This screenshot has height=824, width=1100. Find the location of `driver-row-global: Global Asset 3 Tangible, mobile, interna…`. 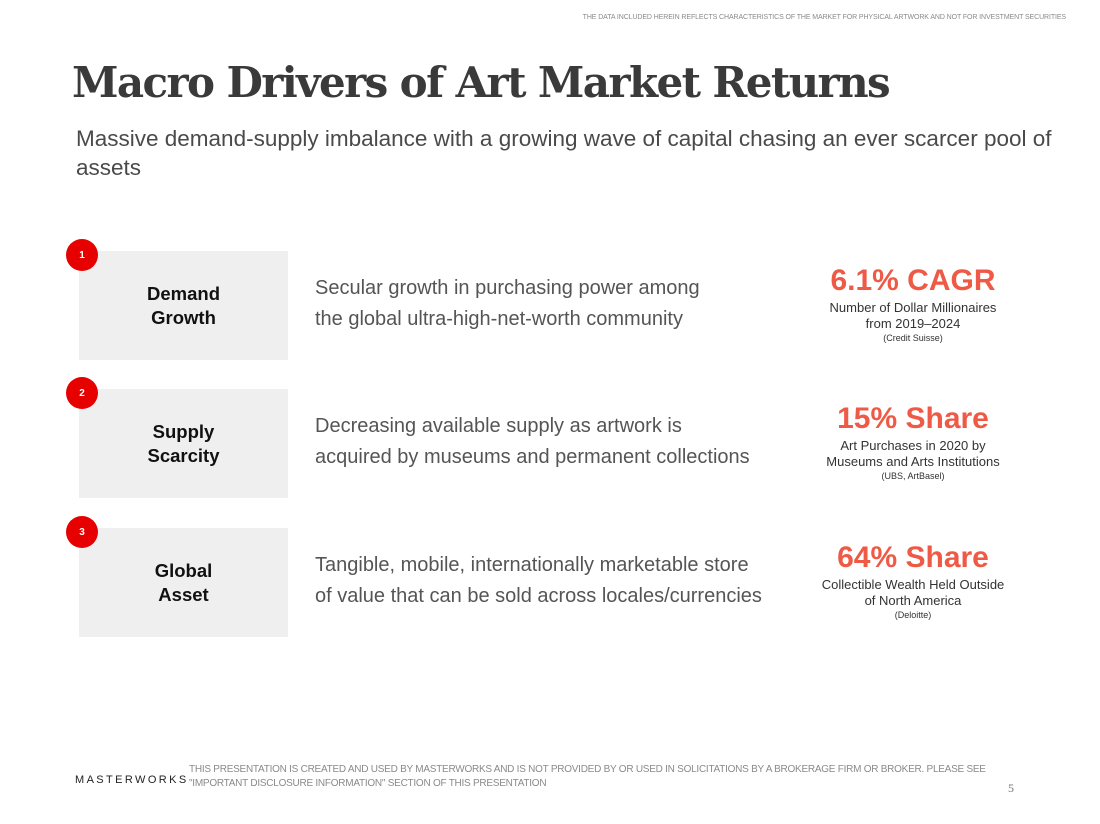

driver-row-global: Global Asset 3 Tangible, mobile, interna… is located at coordinates (550, 576).